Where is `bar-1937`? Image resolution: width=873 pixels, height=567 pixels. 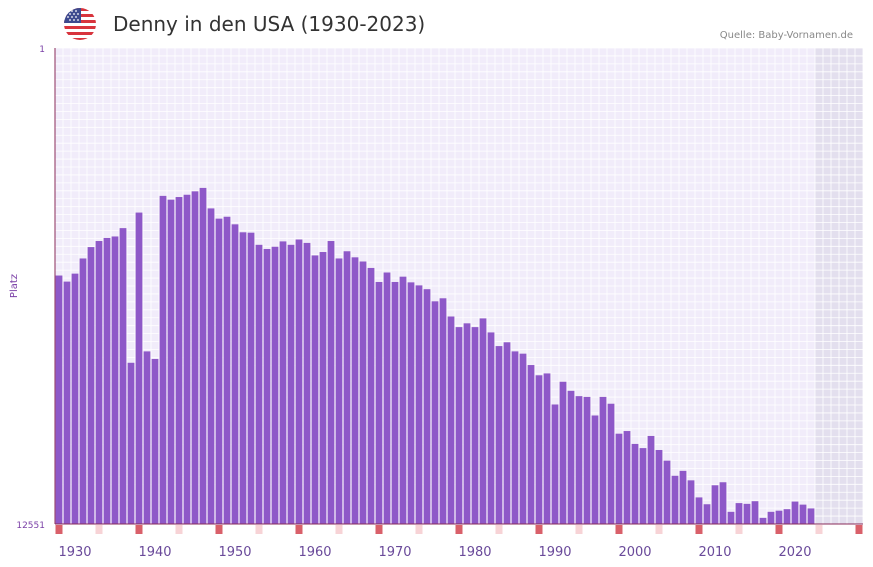
bar-1937 is located at coordinates (131, 443).